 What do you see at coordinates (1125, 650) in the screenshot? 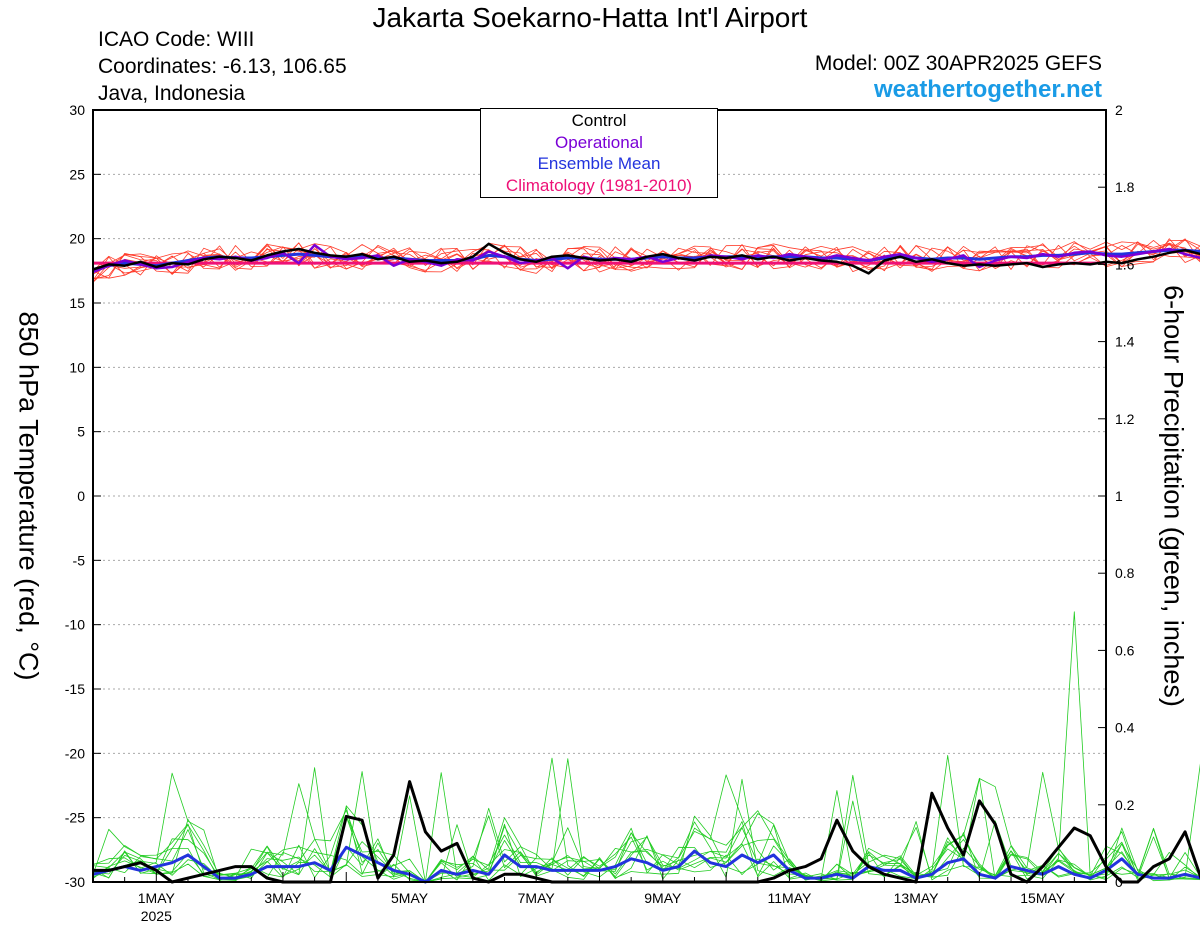
I see `y2-tick-label: 0.6` at bounding box center [1125, 650].